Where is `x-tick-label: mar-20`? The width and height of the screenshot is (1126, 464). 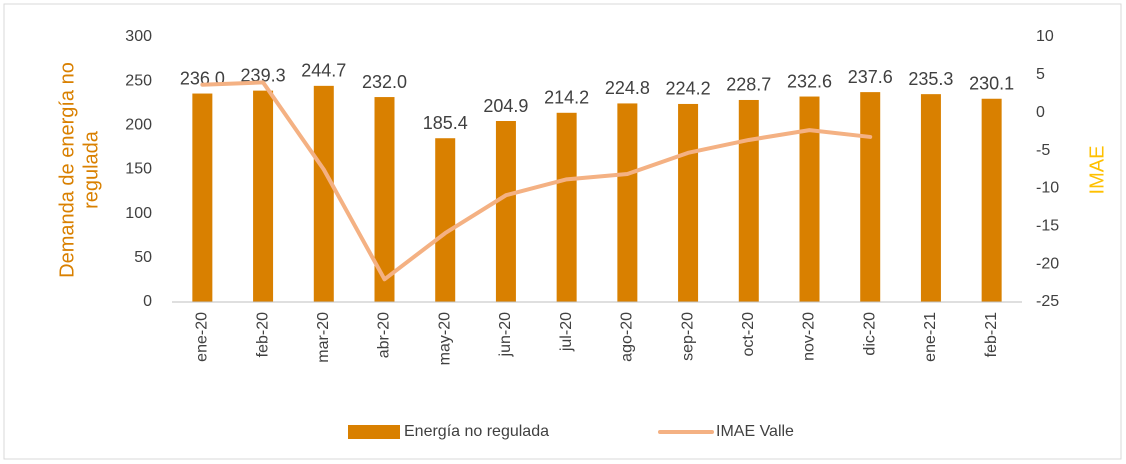 x-tick-label: mar-20 is located at coordinates (323, 337).